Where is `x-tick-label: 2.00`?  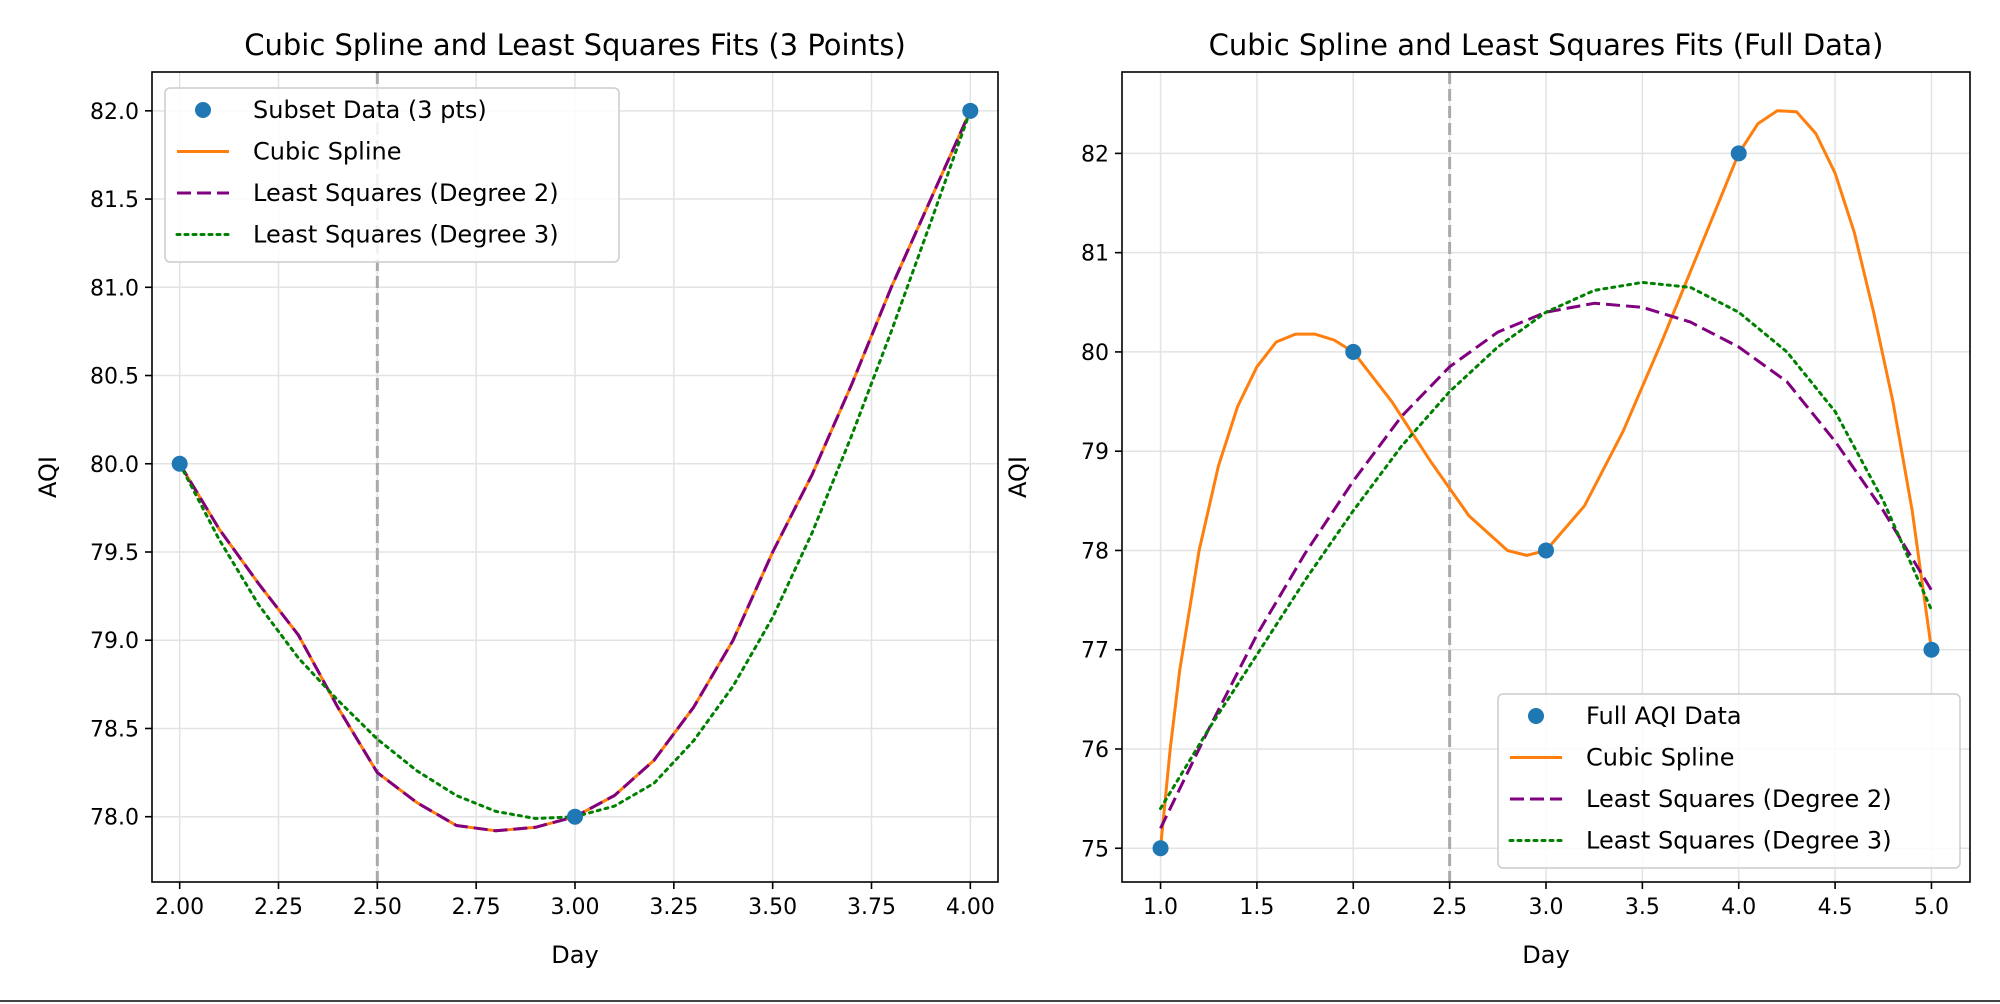
x-tick-label: 2.00 is located at coordinates (179, 907).